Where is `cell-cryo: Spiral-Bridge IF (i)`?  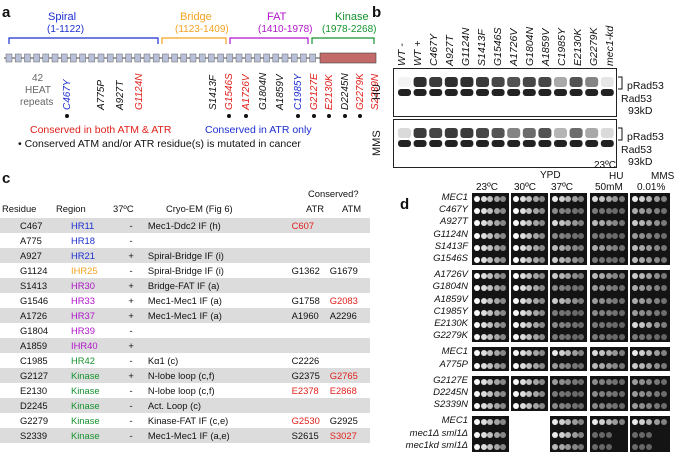
cell-cryo: Spiral-Bridge IF (i) is located at coordinates (217, 255).